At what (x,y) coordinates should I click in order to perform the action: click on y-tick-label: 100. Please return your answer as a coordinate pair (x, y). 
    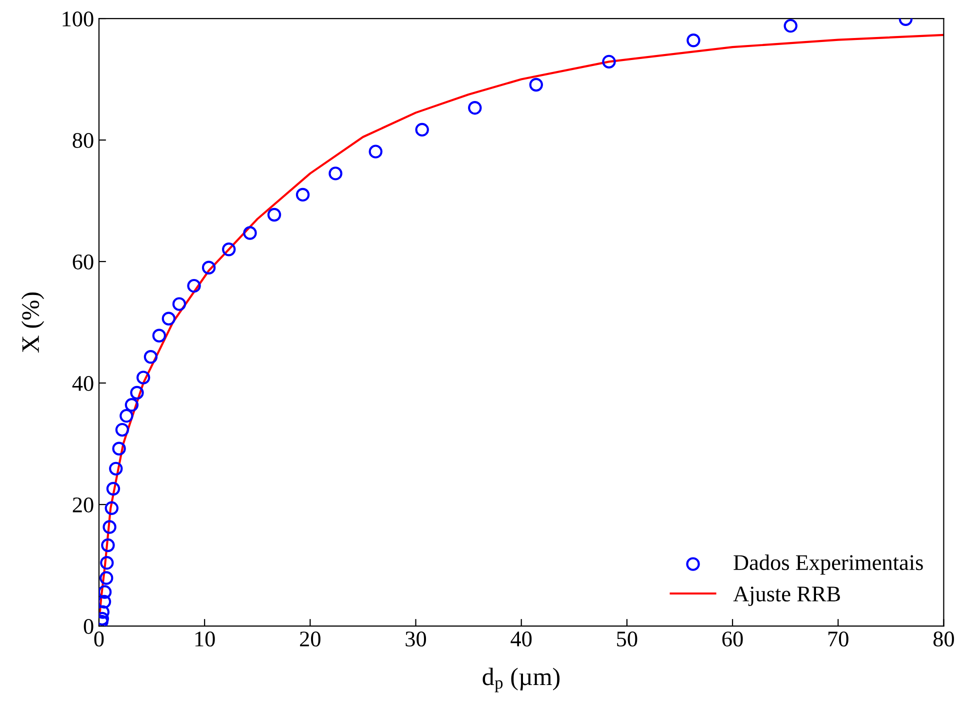
    Looking at the image, I should click on (78, 18).